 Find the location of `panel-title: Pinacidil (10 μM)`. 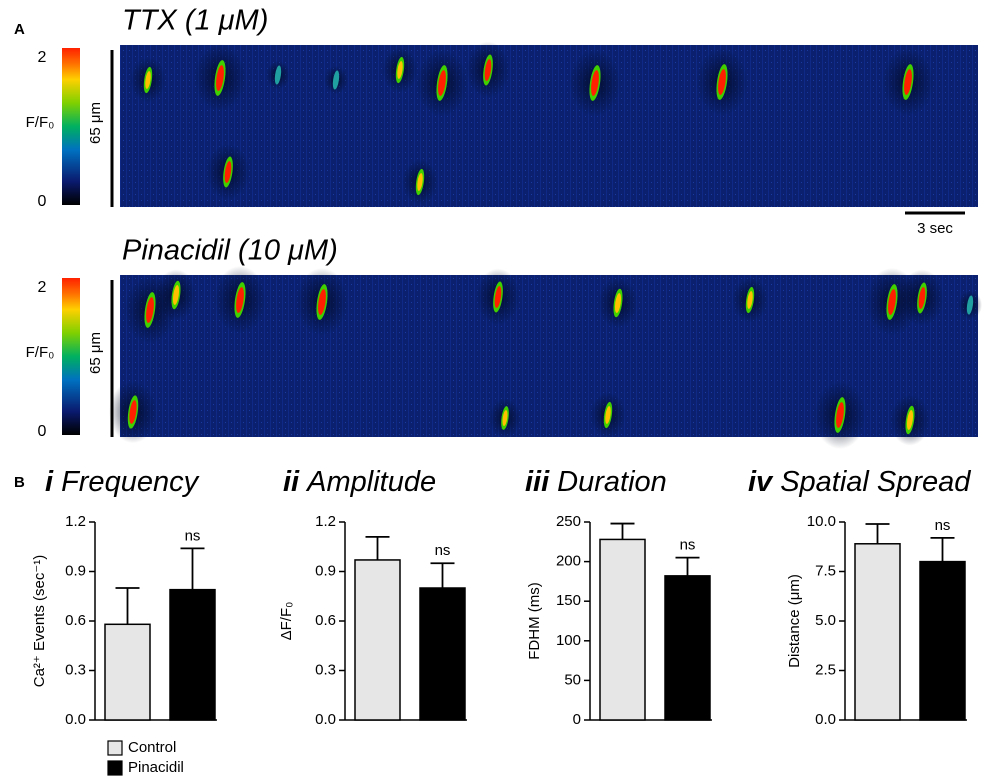

panel-title: Pinacidil (10 μM) is located at coordinates (230, 251).